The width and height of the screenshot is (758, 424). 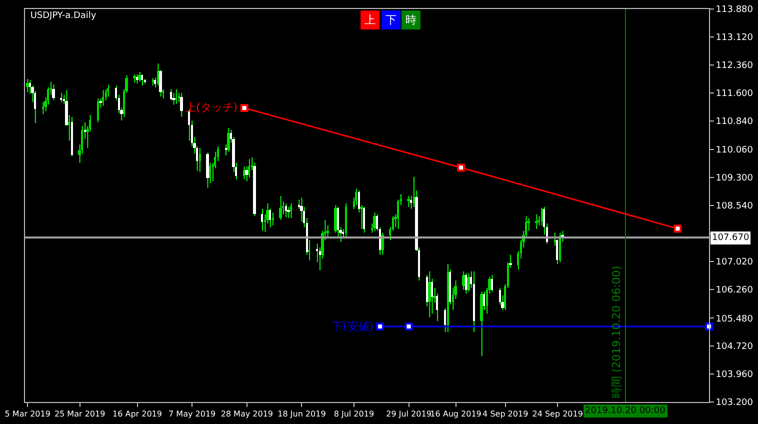 I want to click on series-label: 上(タッチ), so click(x=211, y=107).